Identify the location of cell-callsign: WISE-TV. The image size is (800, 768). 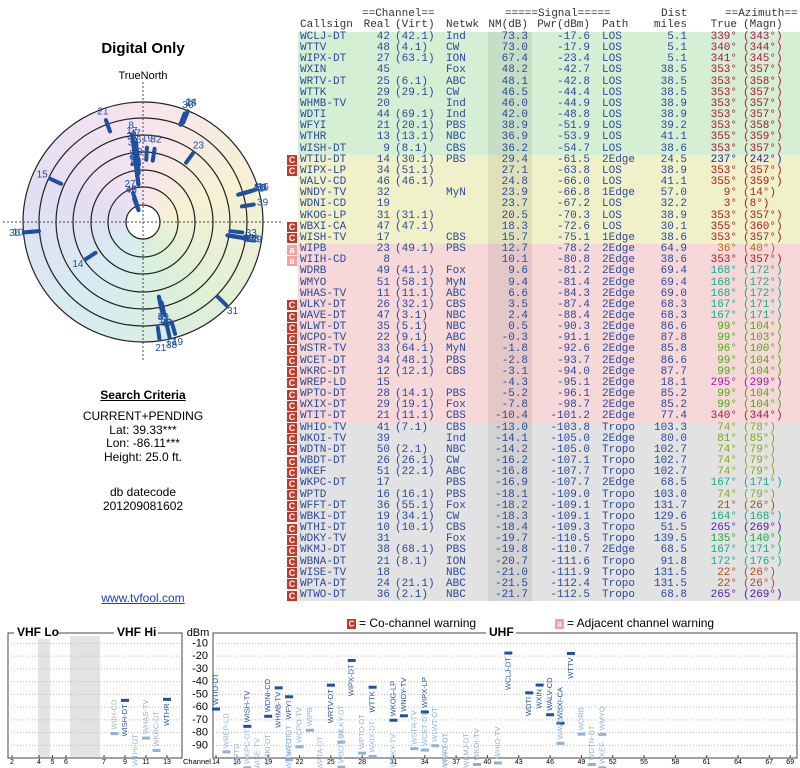
(323, 572).